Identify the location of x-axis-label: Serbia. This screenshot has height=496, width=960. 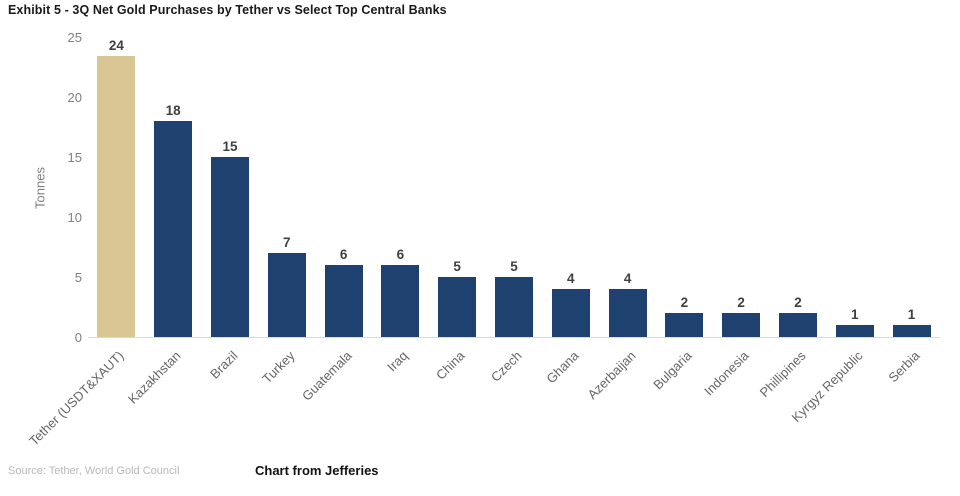
(903, 367).